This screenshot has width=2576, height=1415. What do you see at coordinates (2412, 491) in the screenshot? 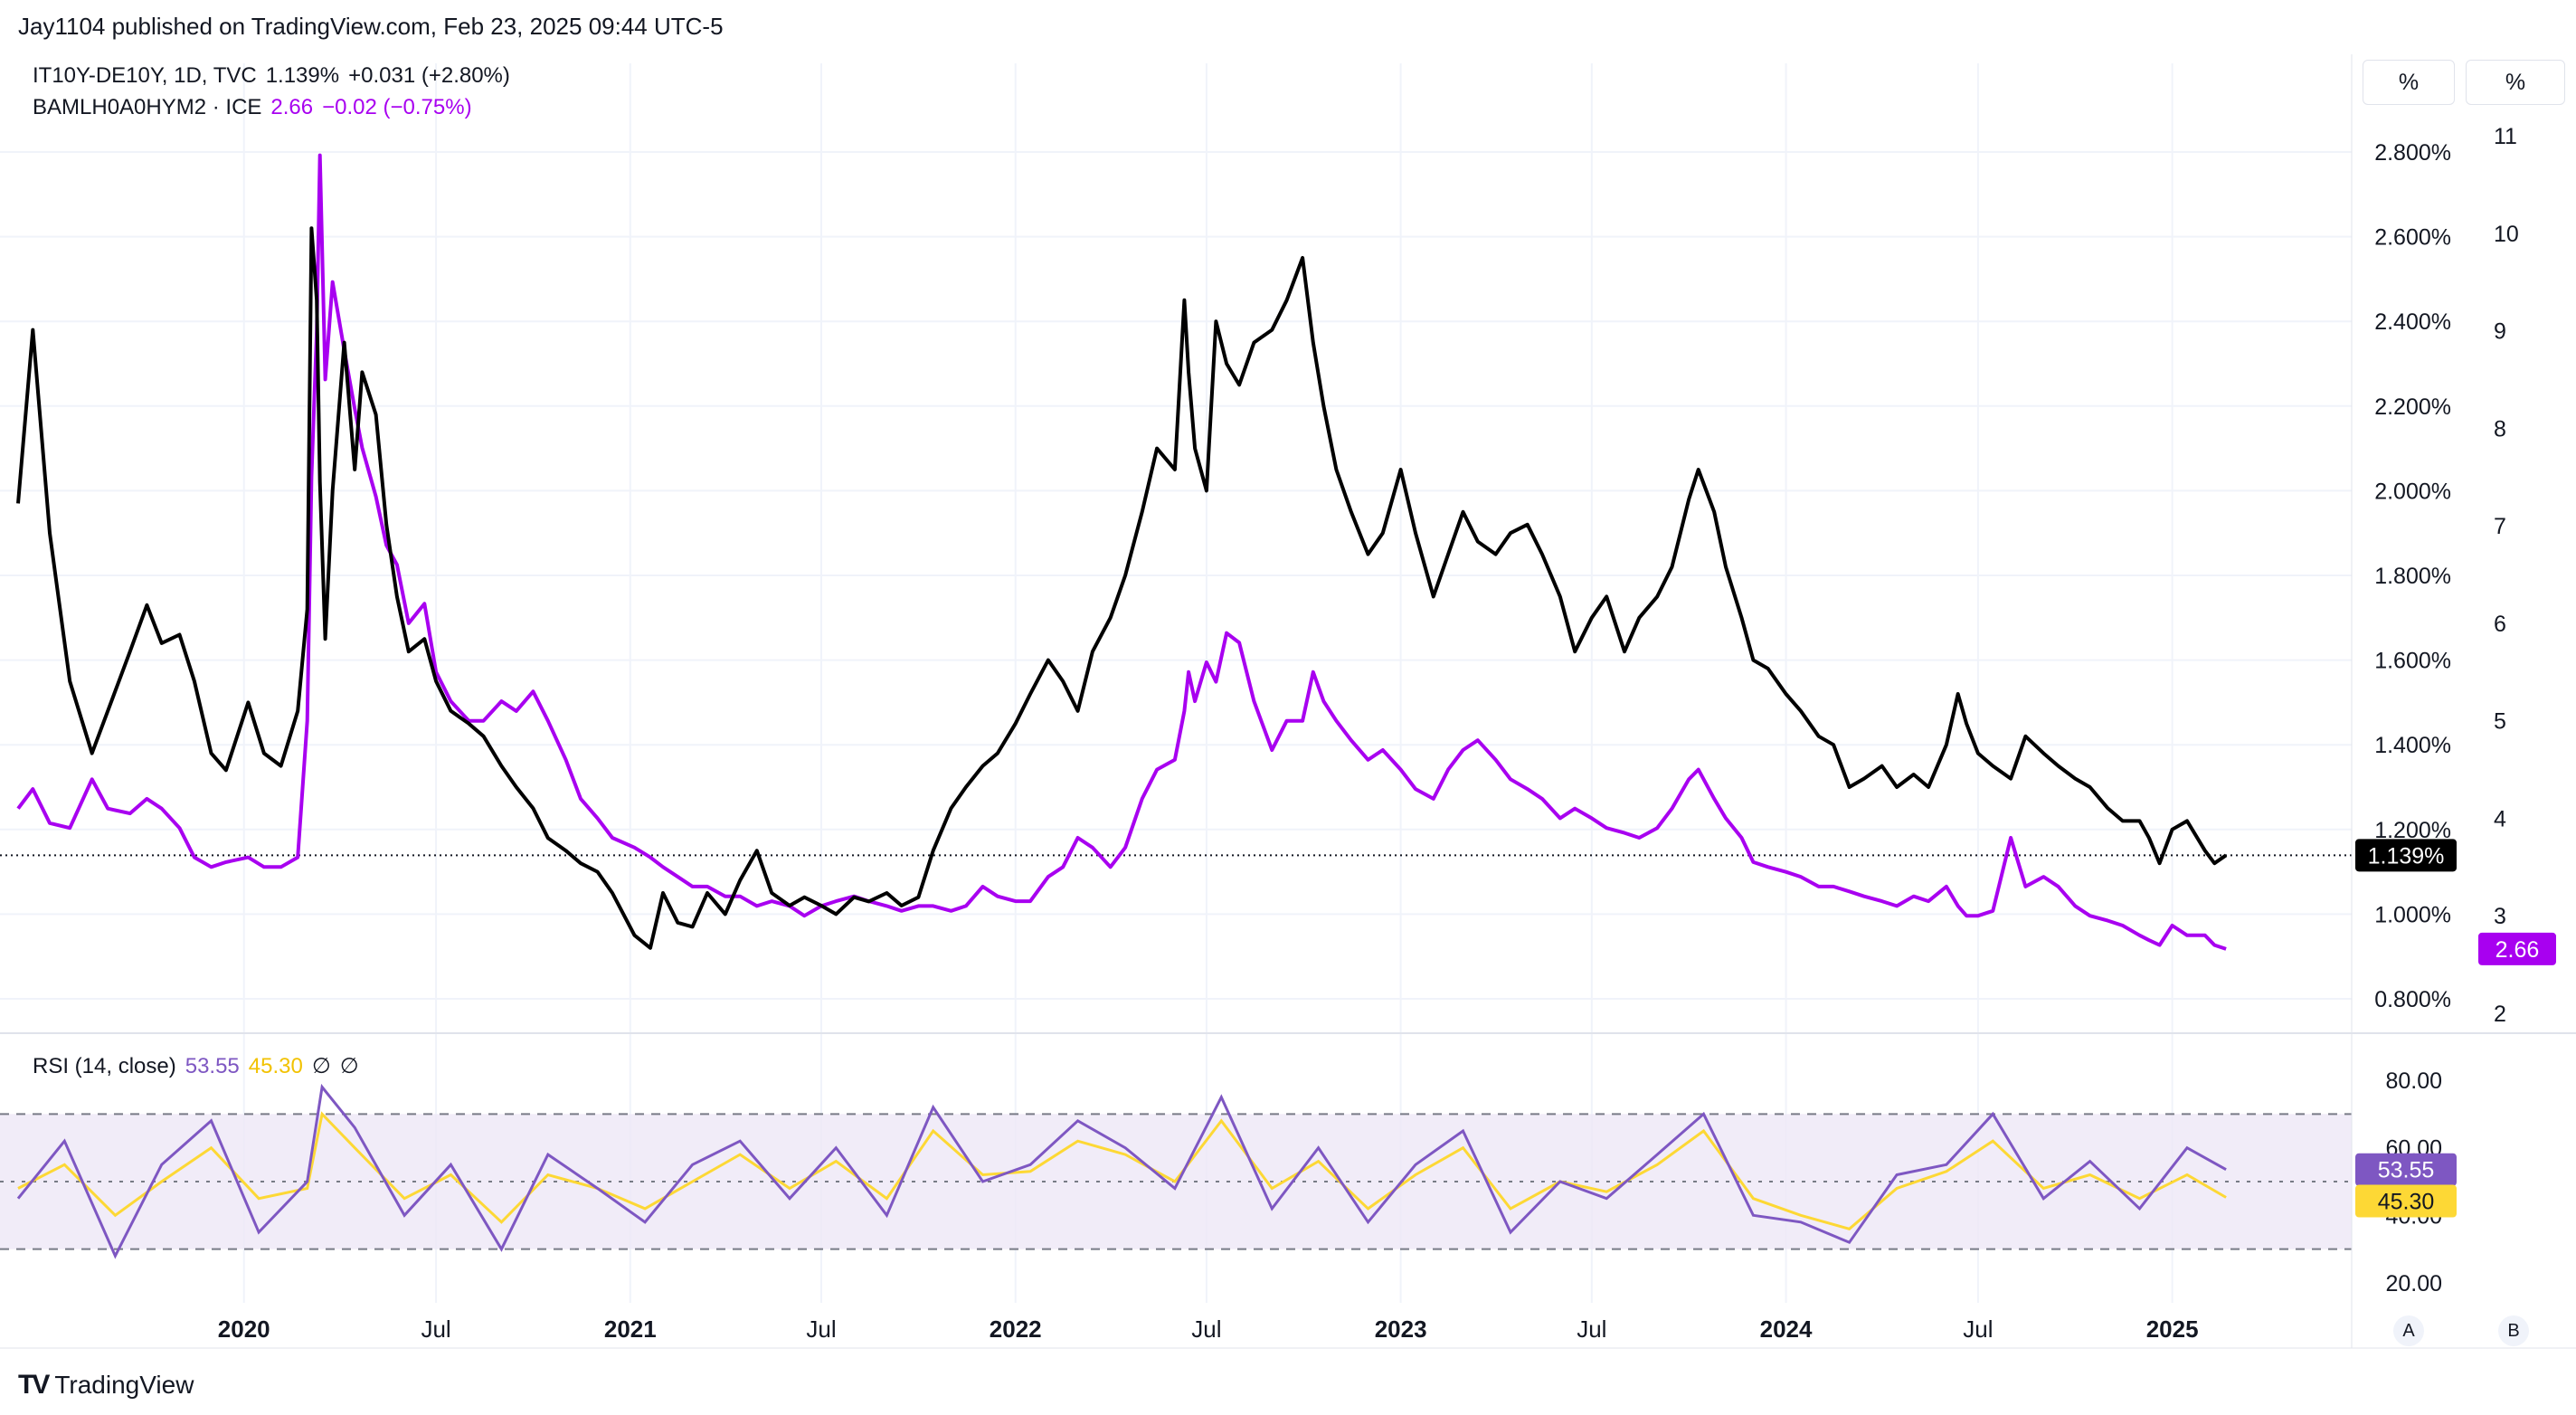
I see `y-left-tick-label: 2.000%` at bounding box center [2412, 491].